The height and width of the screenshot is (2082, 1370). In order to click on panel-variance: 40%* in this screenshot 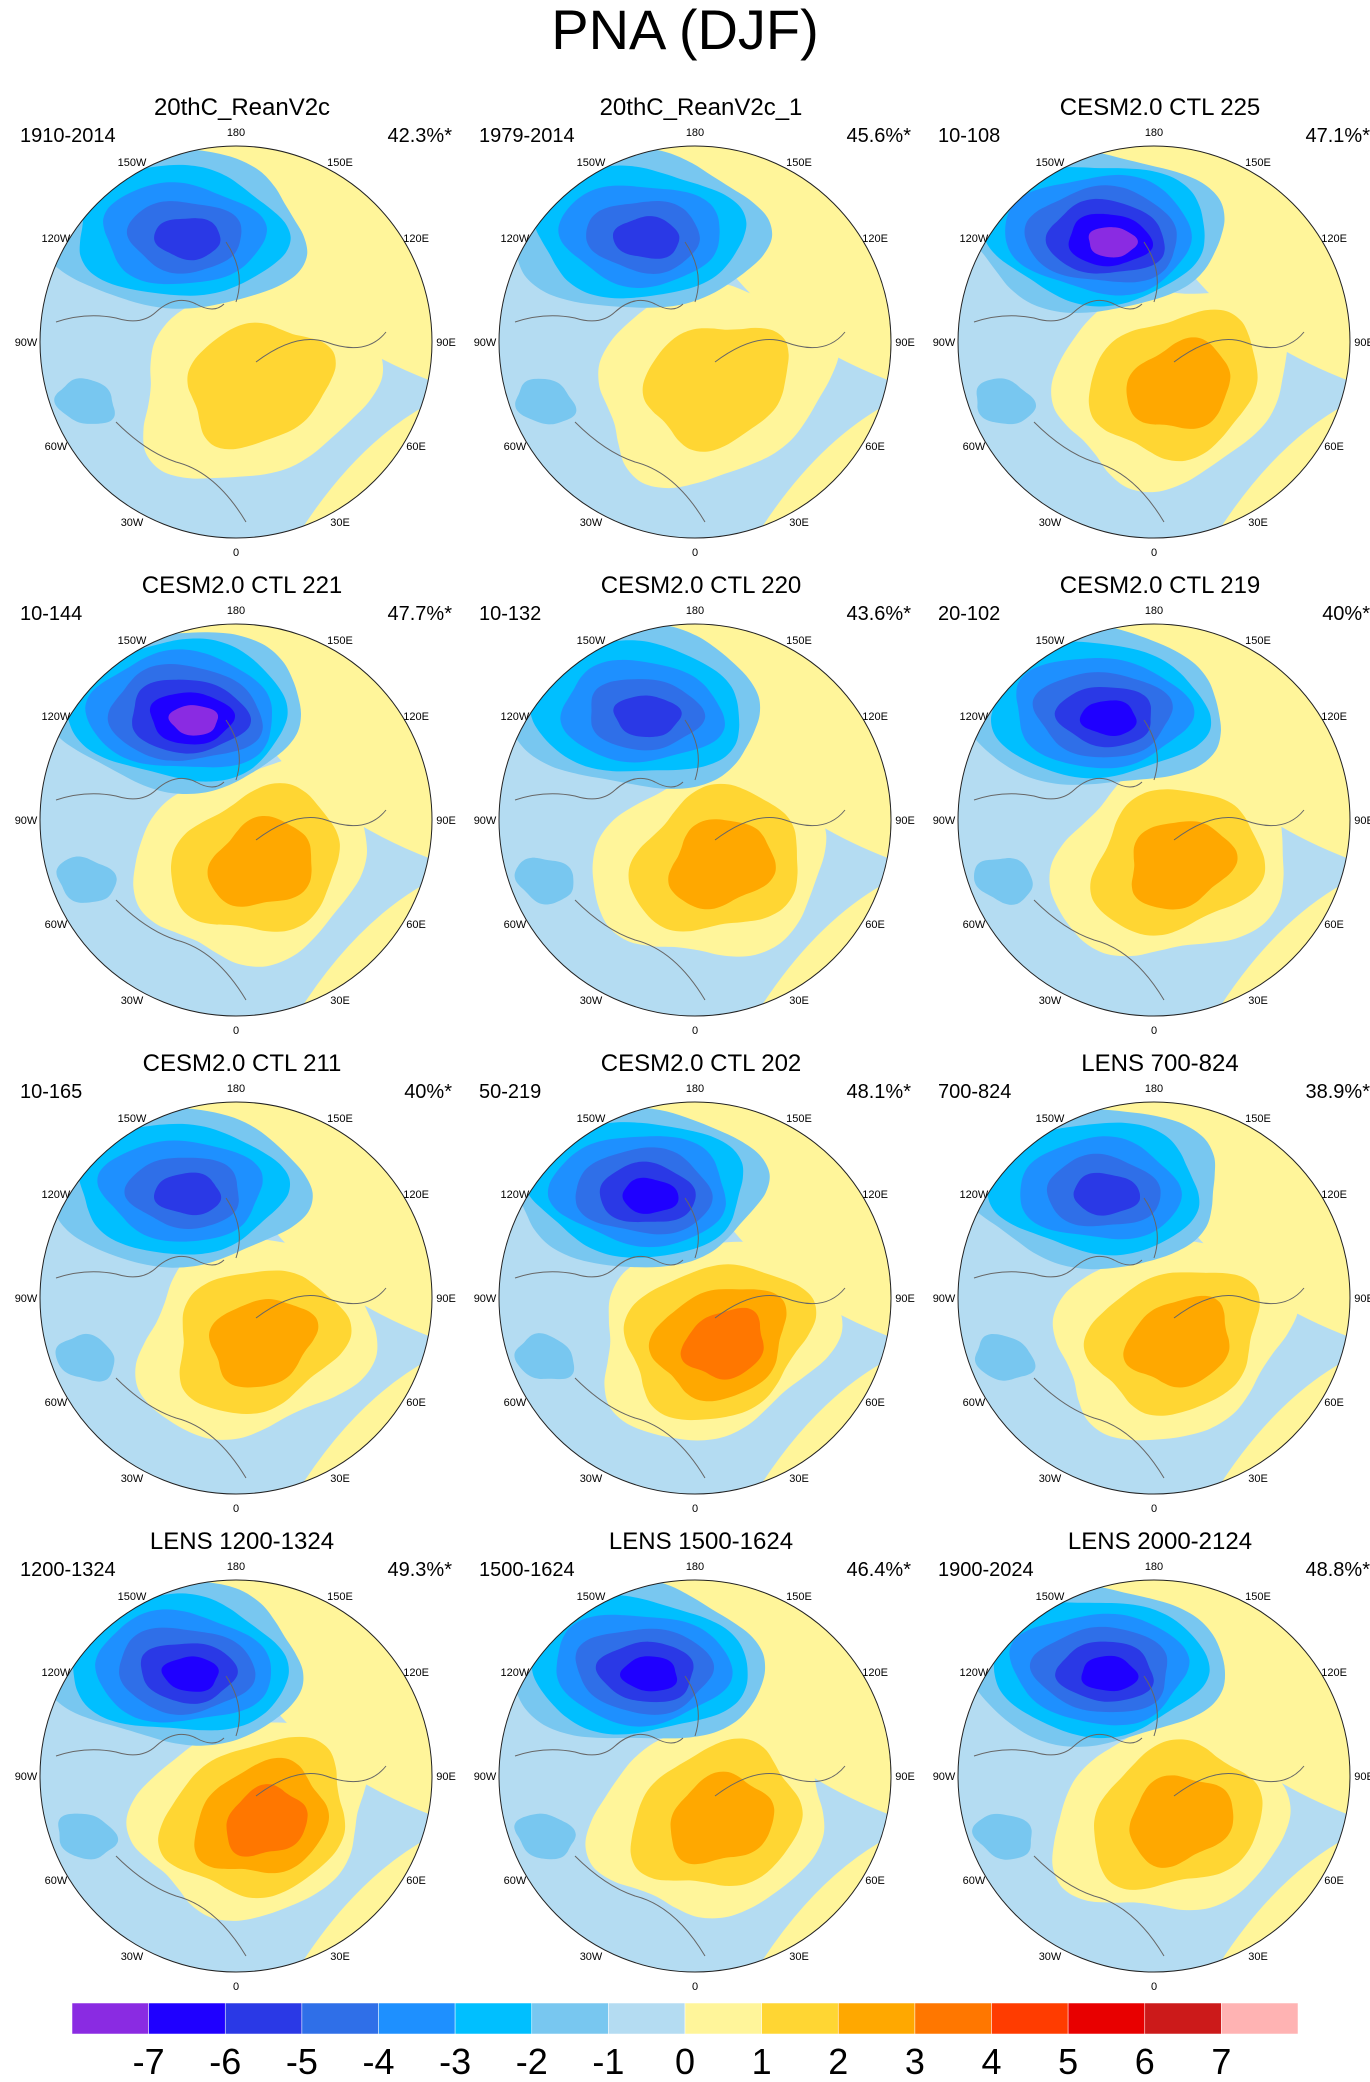, I will do `click(1346, 614)`.